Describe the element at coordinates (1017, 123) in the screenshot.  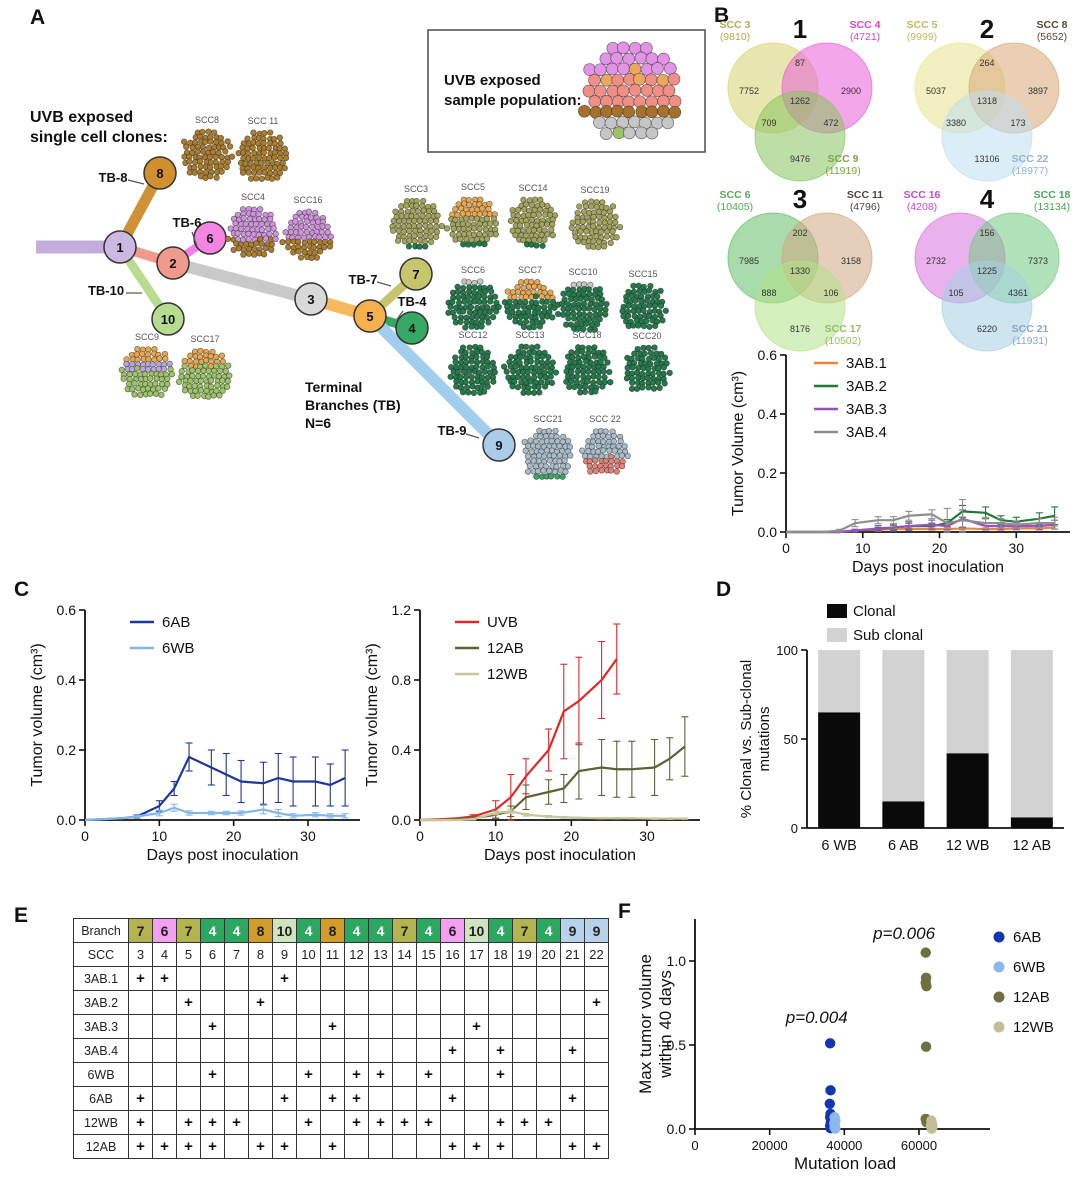
I see `venn-count: 173` at that location.